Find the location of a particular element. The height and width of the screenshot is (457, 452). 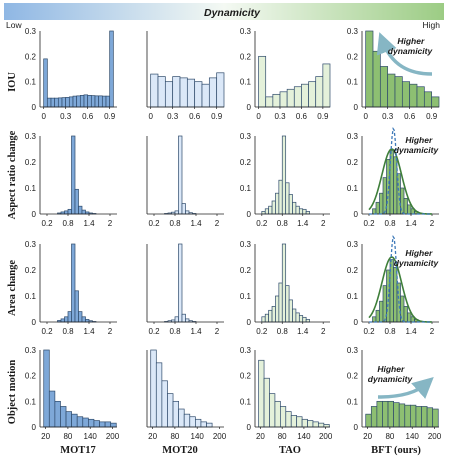

x-tick-area-change-tao-2: 1.4 is located at coordinates (303, 331).